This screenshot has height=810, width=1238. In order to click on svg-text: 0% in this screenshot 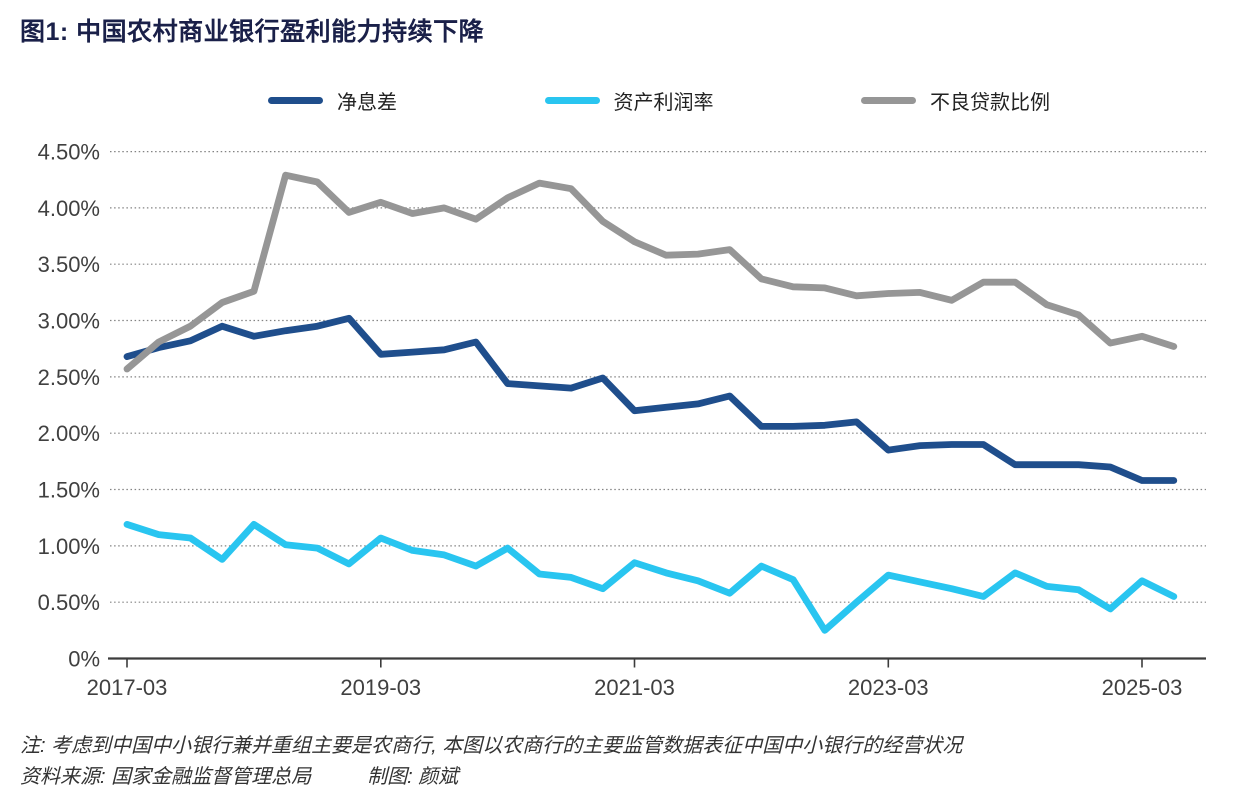, I will do `click(84, 659)`.